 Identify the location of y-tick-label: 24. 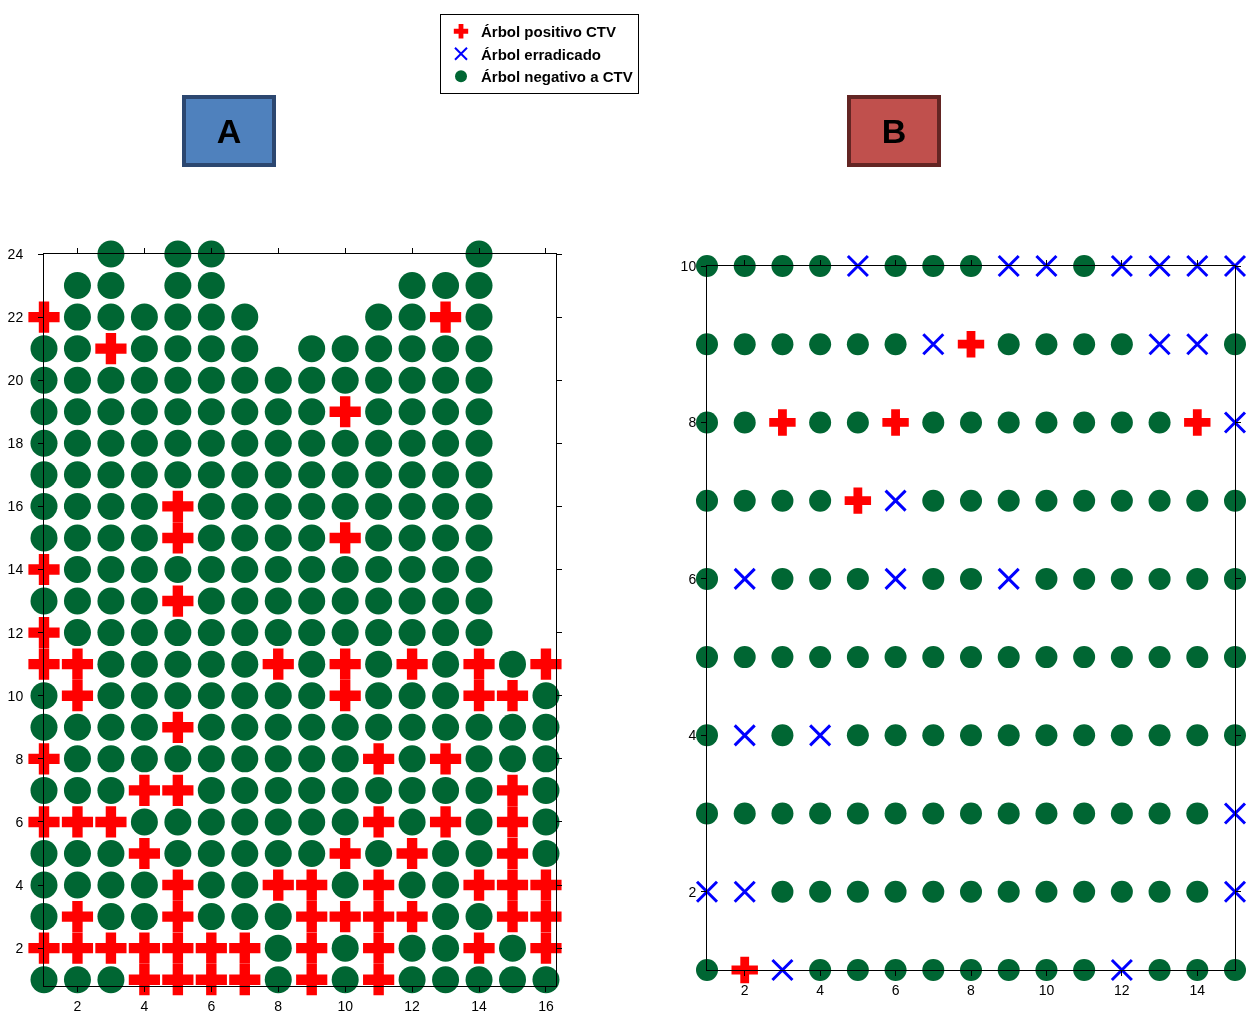
(15, 253).